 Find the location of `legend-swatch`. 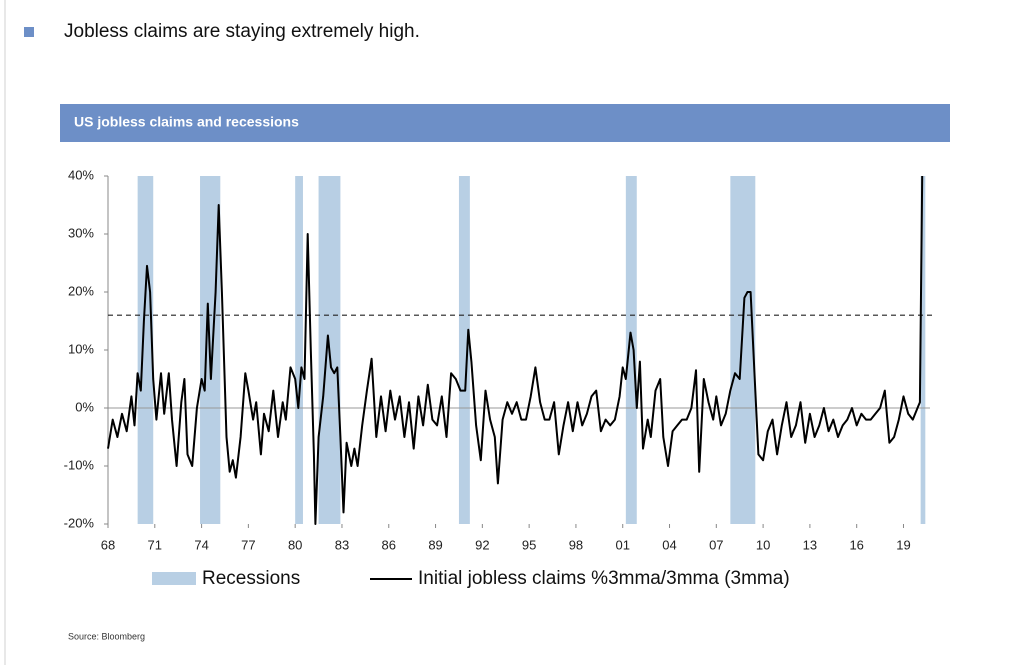

legend-swatch is located at coordinates (174, 578).